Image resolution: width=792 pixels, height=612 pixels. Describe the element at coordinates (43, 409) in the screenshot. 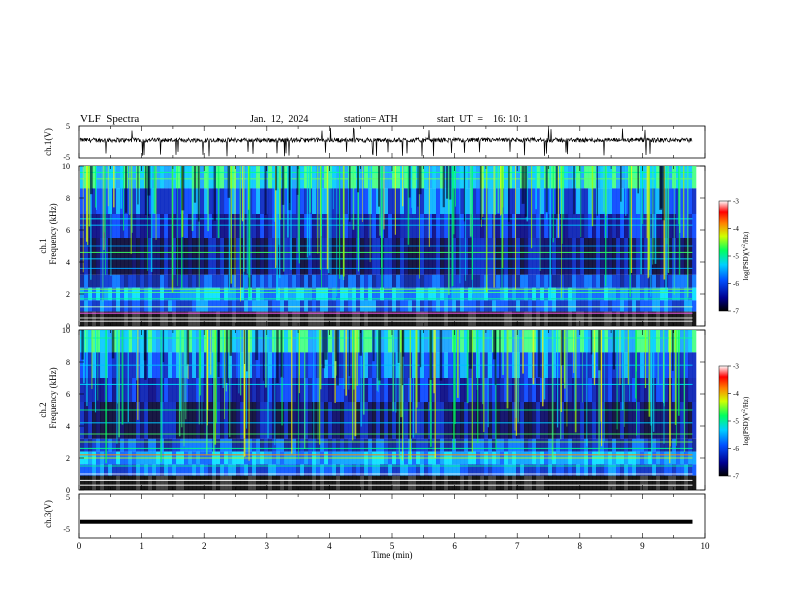

I see `ch2-spectrogram-ylabel-channel: ch.2` at that location.